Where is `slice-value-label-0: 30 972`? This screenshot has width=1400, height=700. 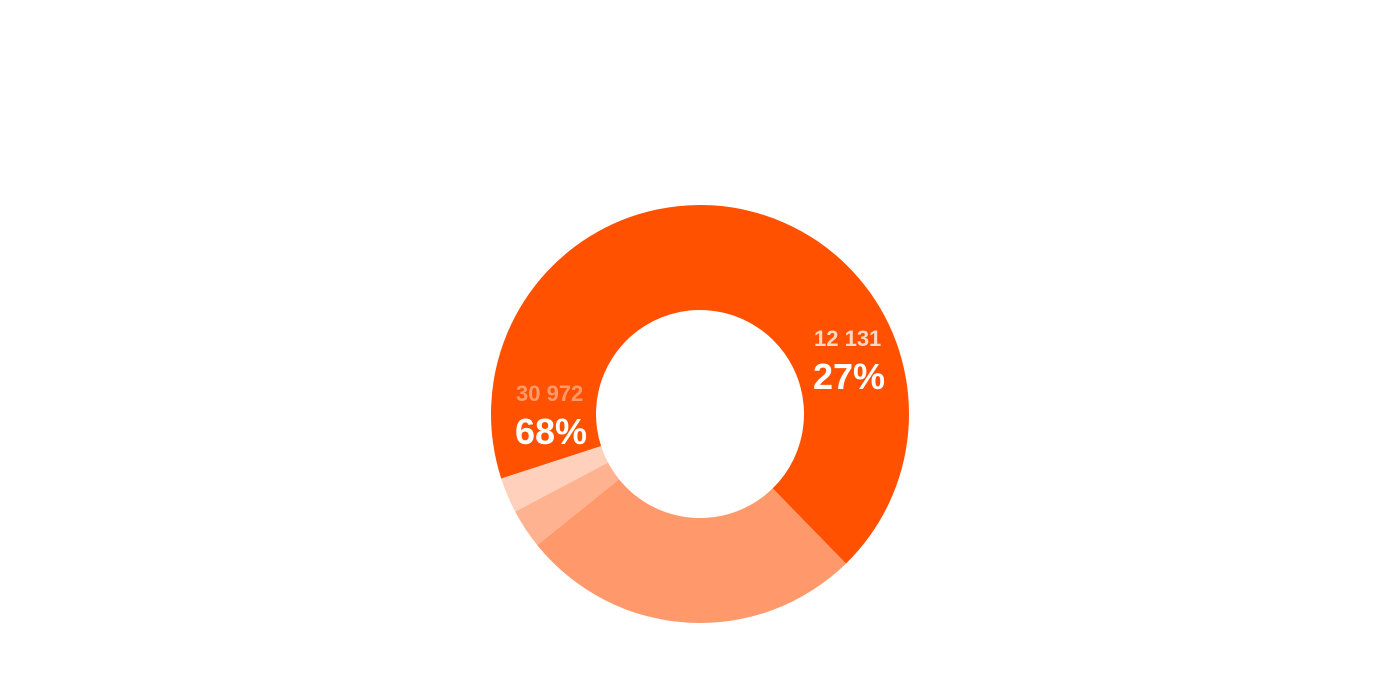
slice-value-label-0: 30 972 is located at coordinates (549, 393).